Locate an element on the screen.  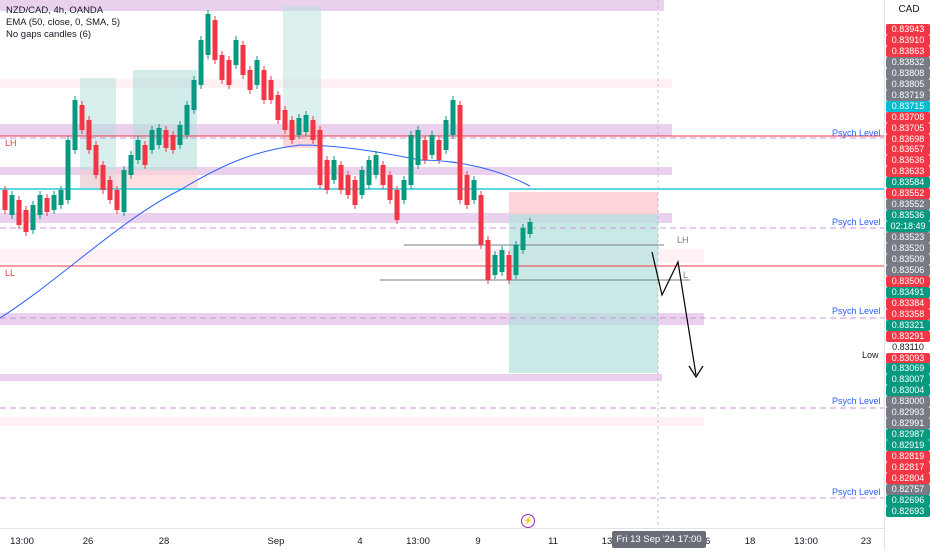
lh-left-label: LH is located at coordinates (11, 143).